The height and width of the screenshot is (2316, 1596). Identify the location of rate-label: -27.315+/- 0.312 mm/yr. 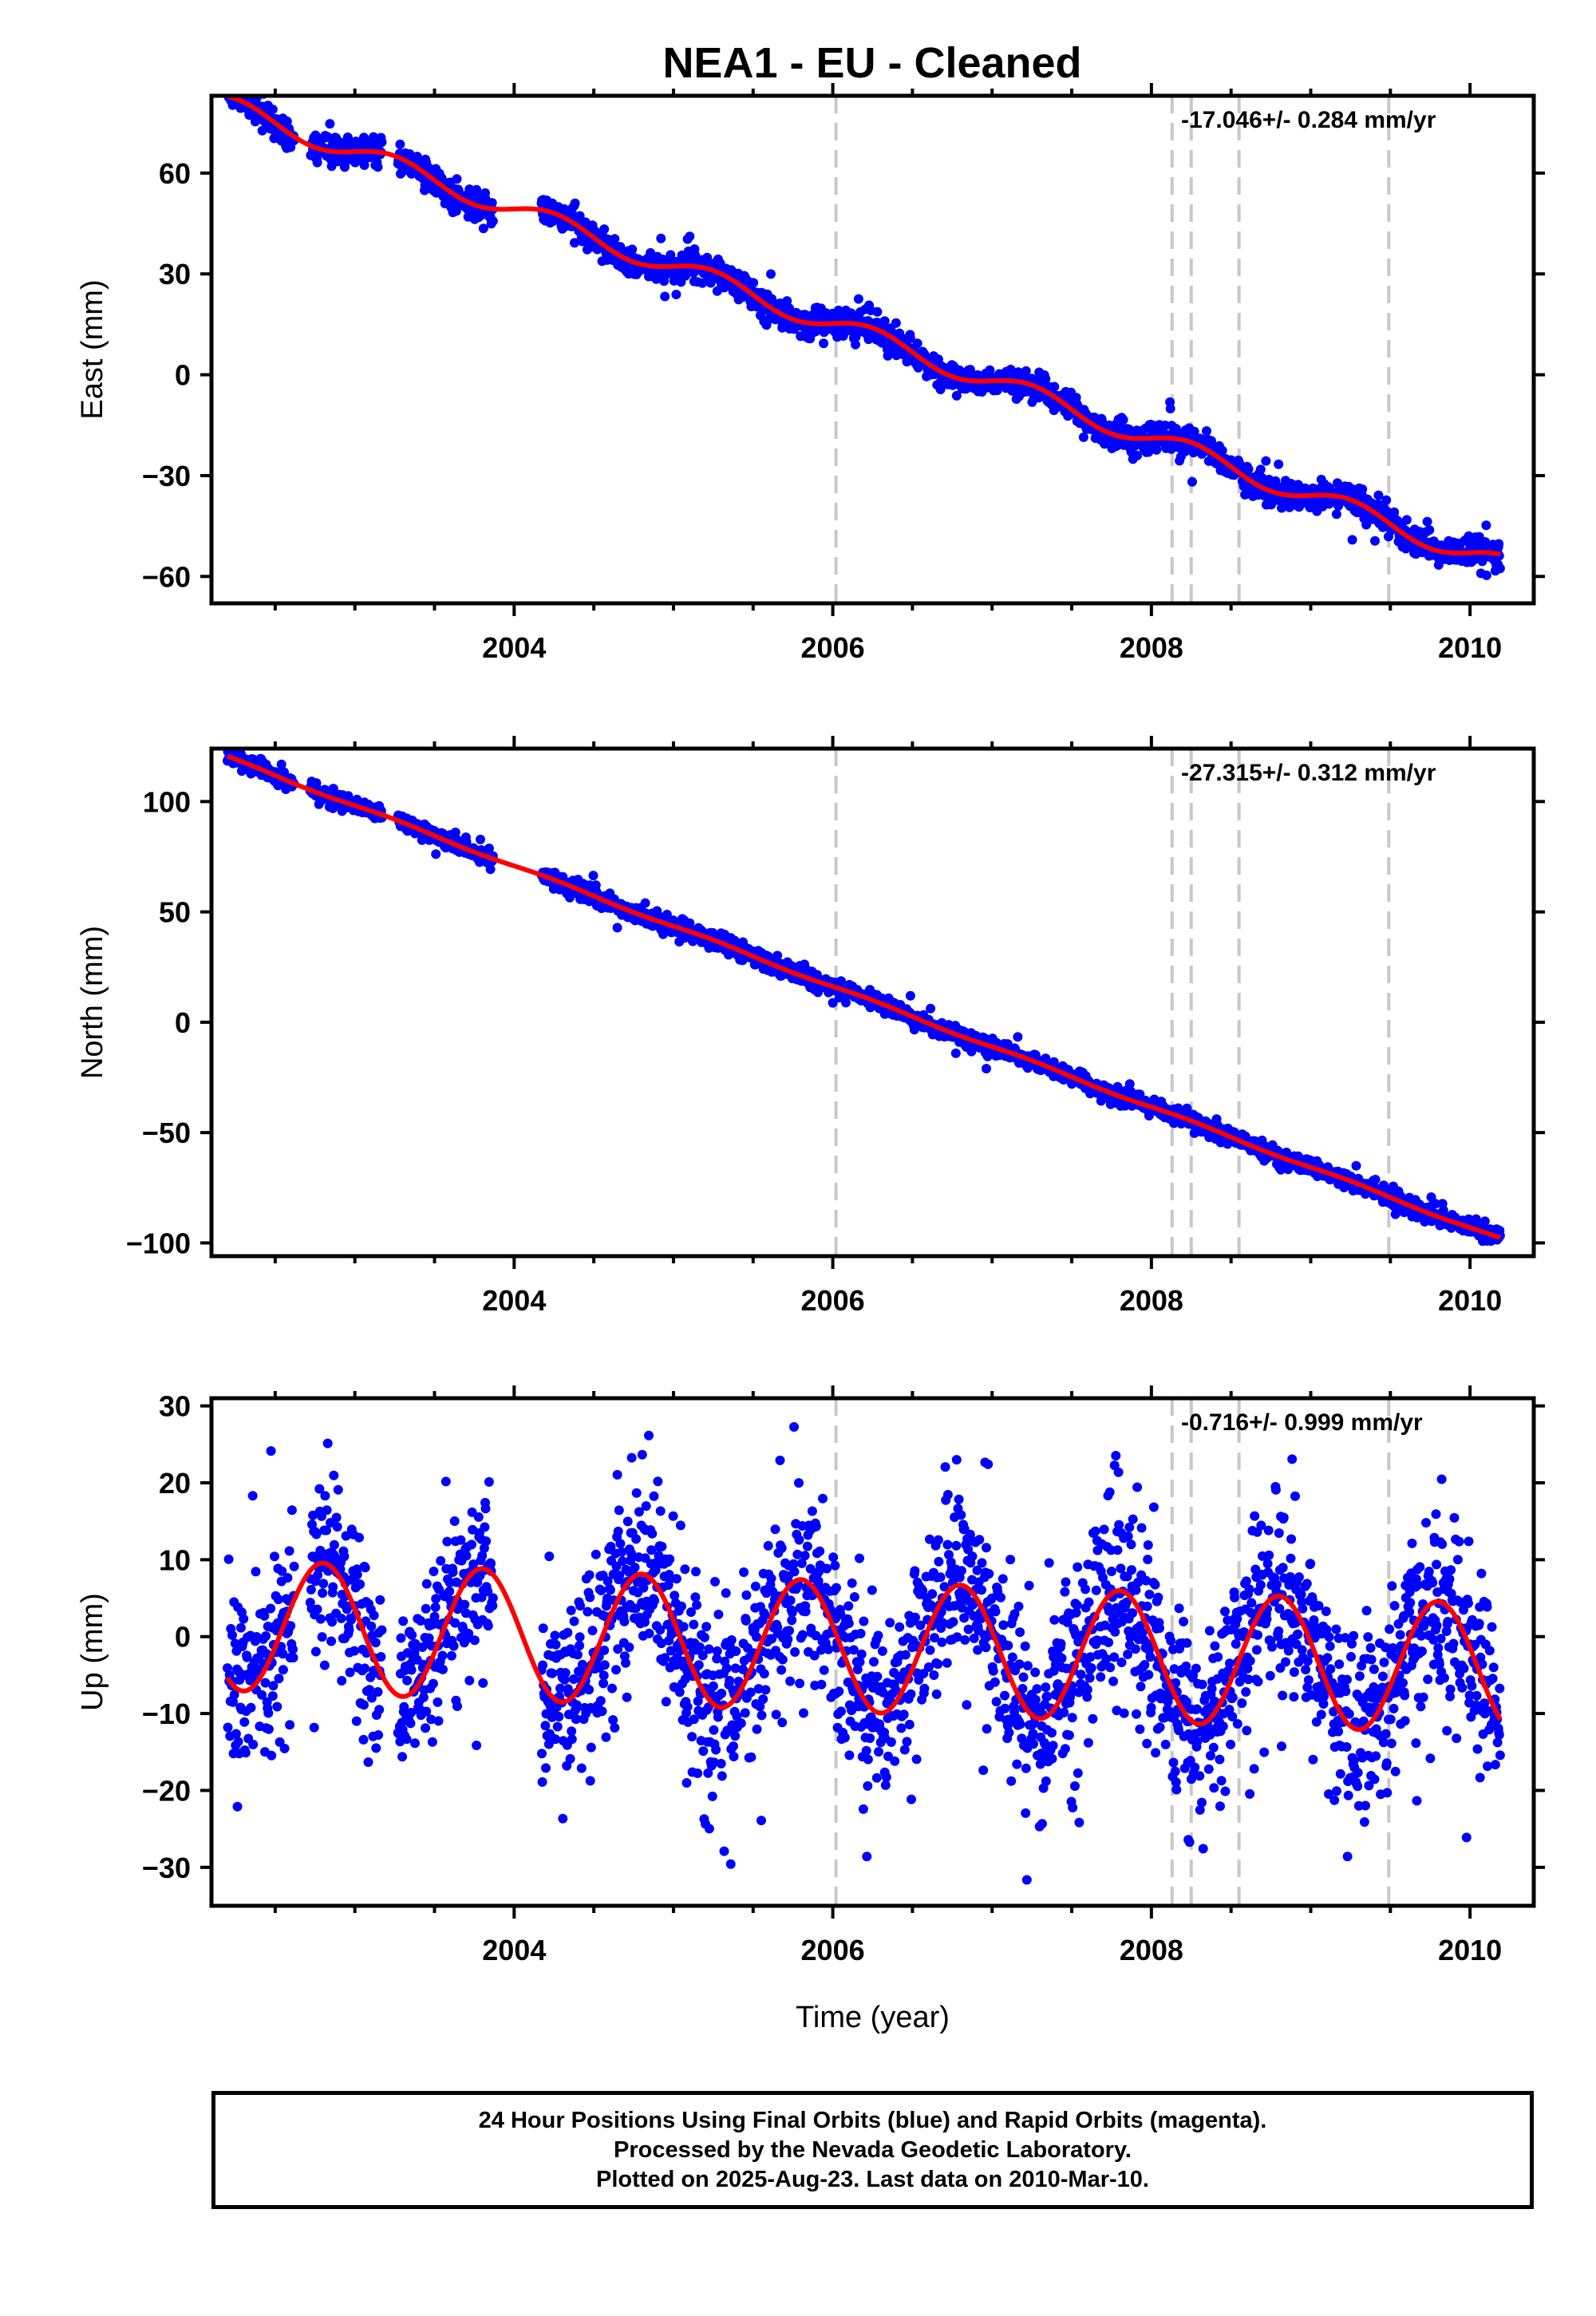
(1308, 773).